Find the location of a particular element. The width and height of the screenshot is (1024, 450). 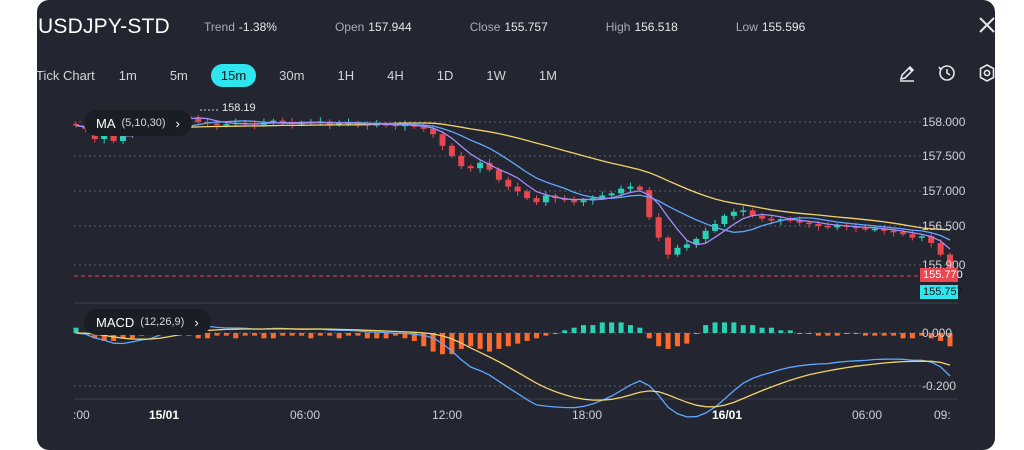

timeframe-1mo: 1M is located at coordinates (547, 75).